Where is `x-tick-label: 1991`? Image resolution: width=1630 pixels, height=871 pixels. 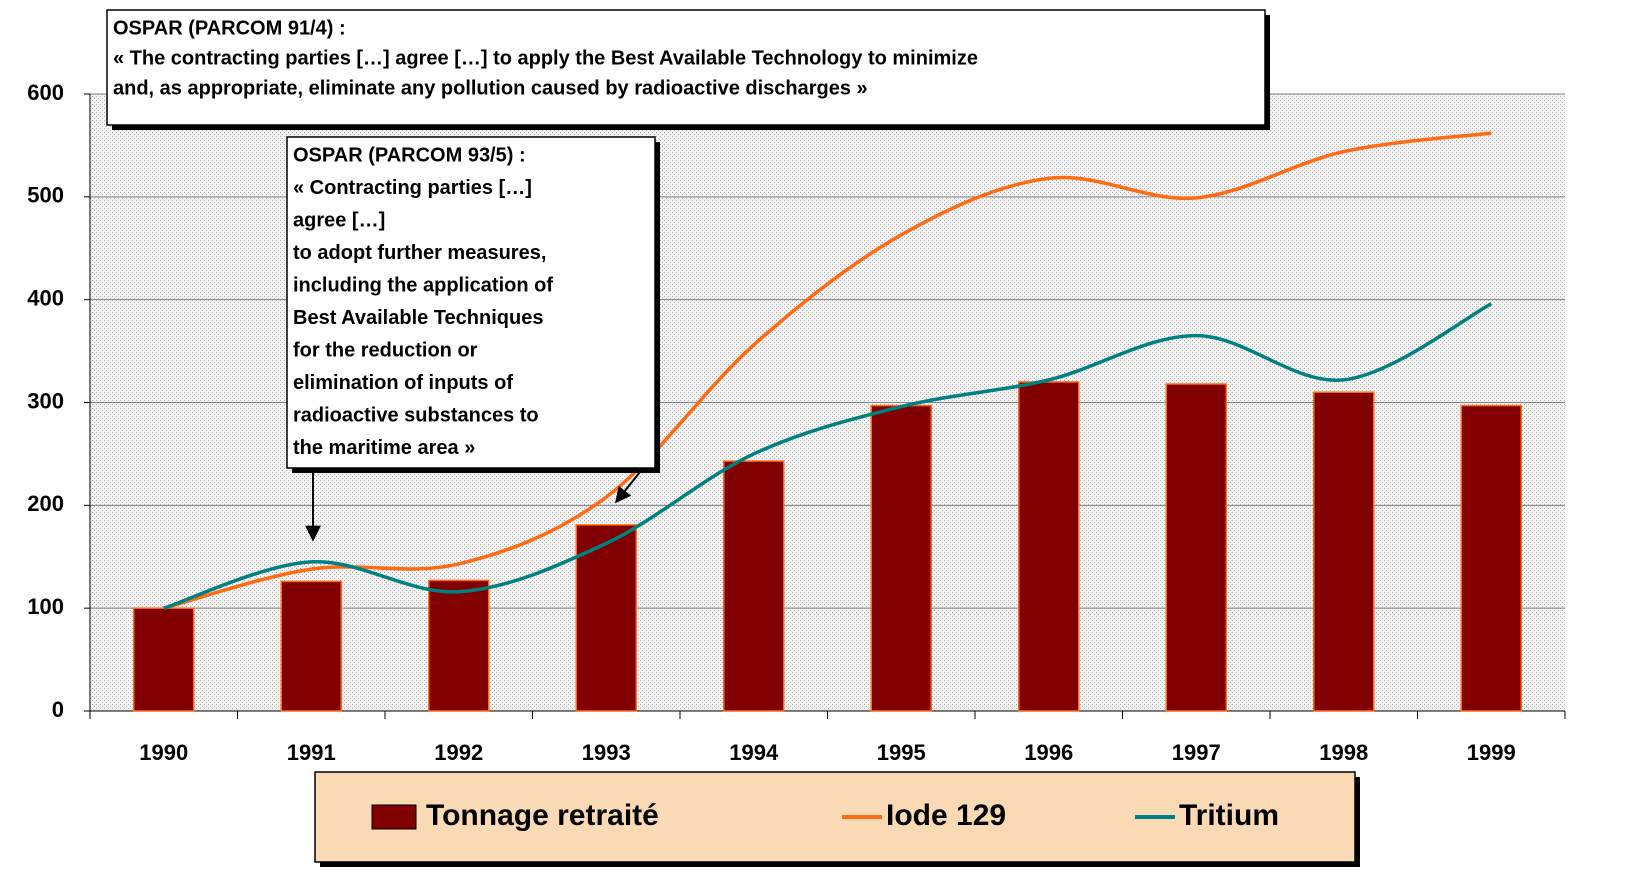
x-tick-label: 1991 is located at coordinates (311, 752).